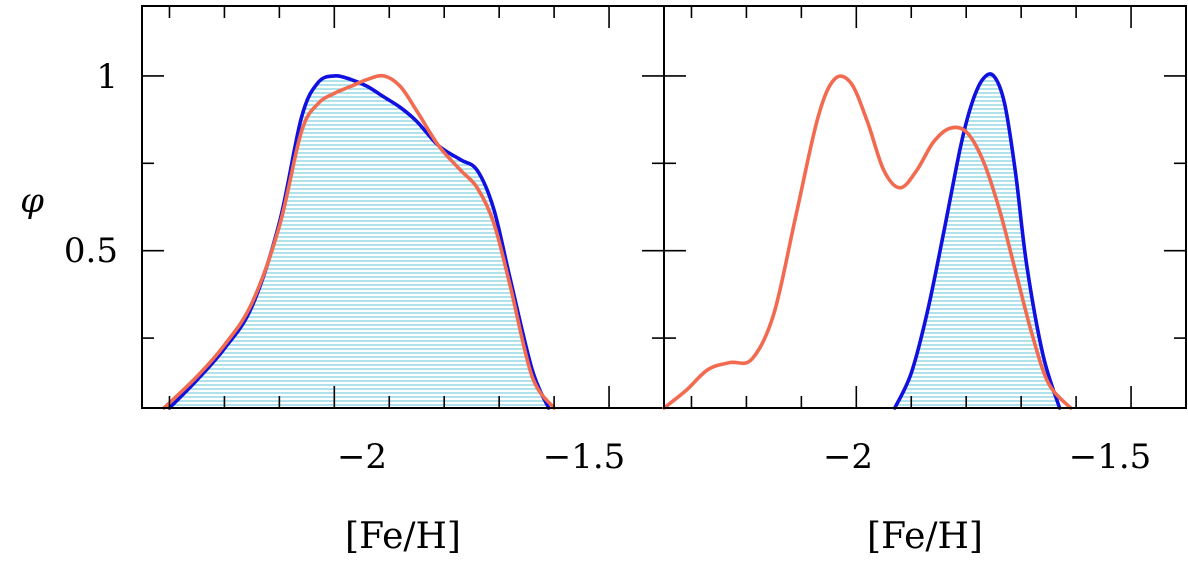  What do you see at coordinates (925, 536) in the screenshot?
I see `right-x-axis-label: [Fe/H]` at bounding box center [925, 536].